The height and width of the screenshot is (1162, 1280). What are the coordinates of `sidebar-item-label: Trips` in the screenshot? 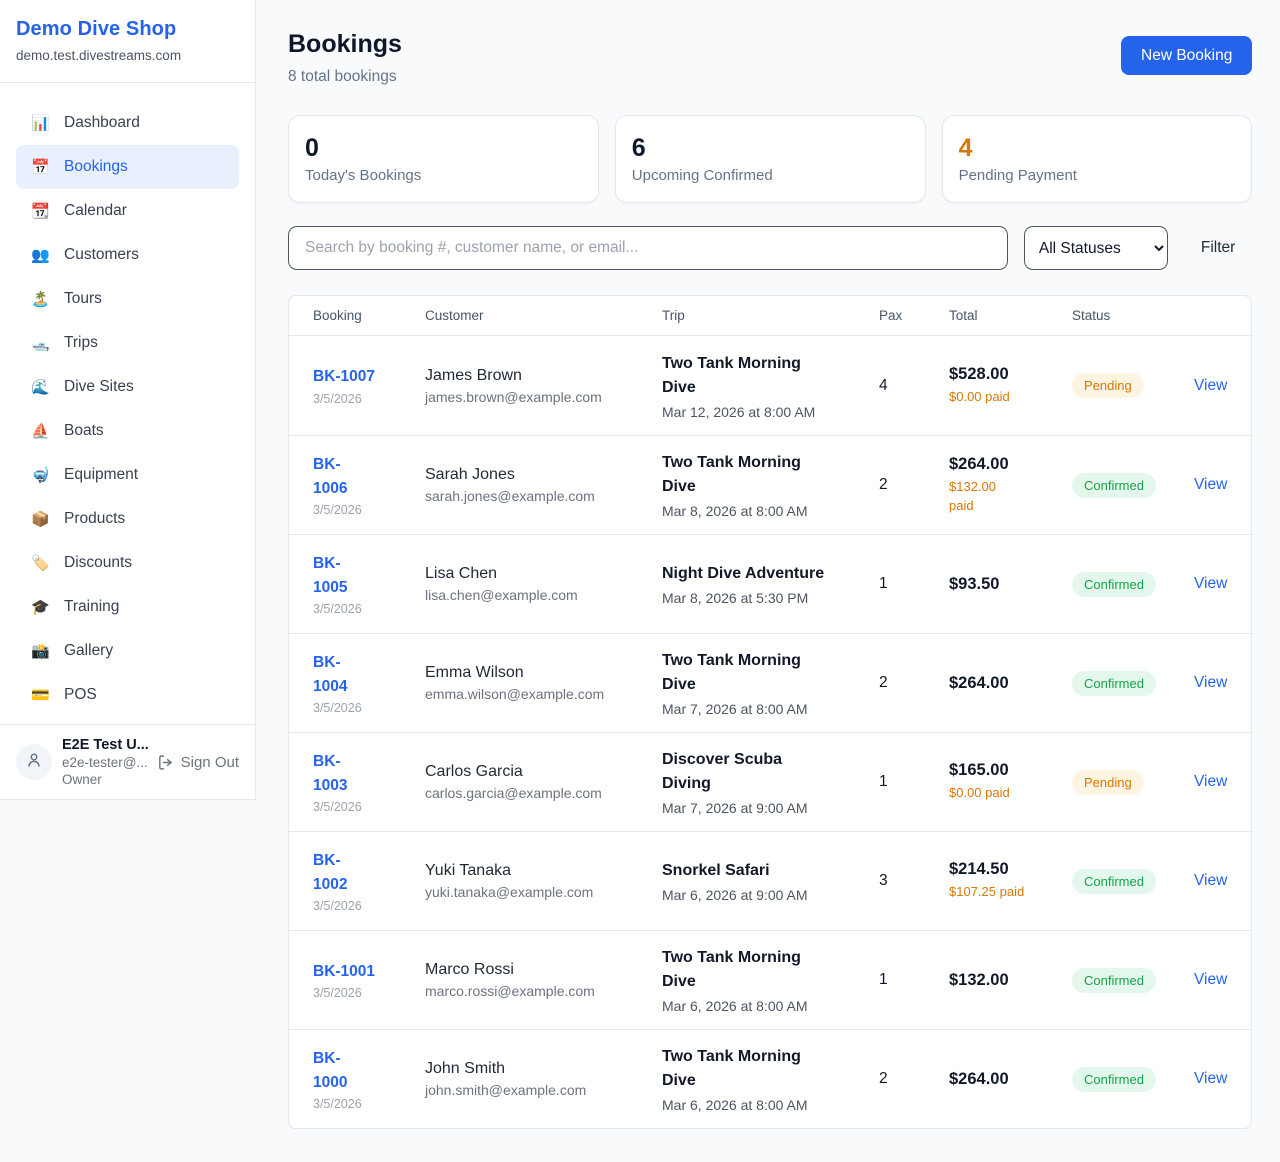 It's located at (81, 342).